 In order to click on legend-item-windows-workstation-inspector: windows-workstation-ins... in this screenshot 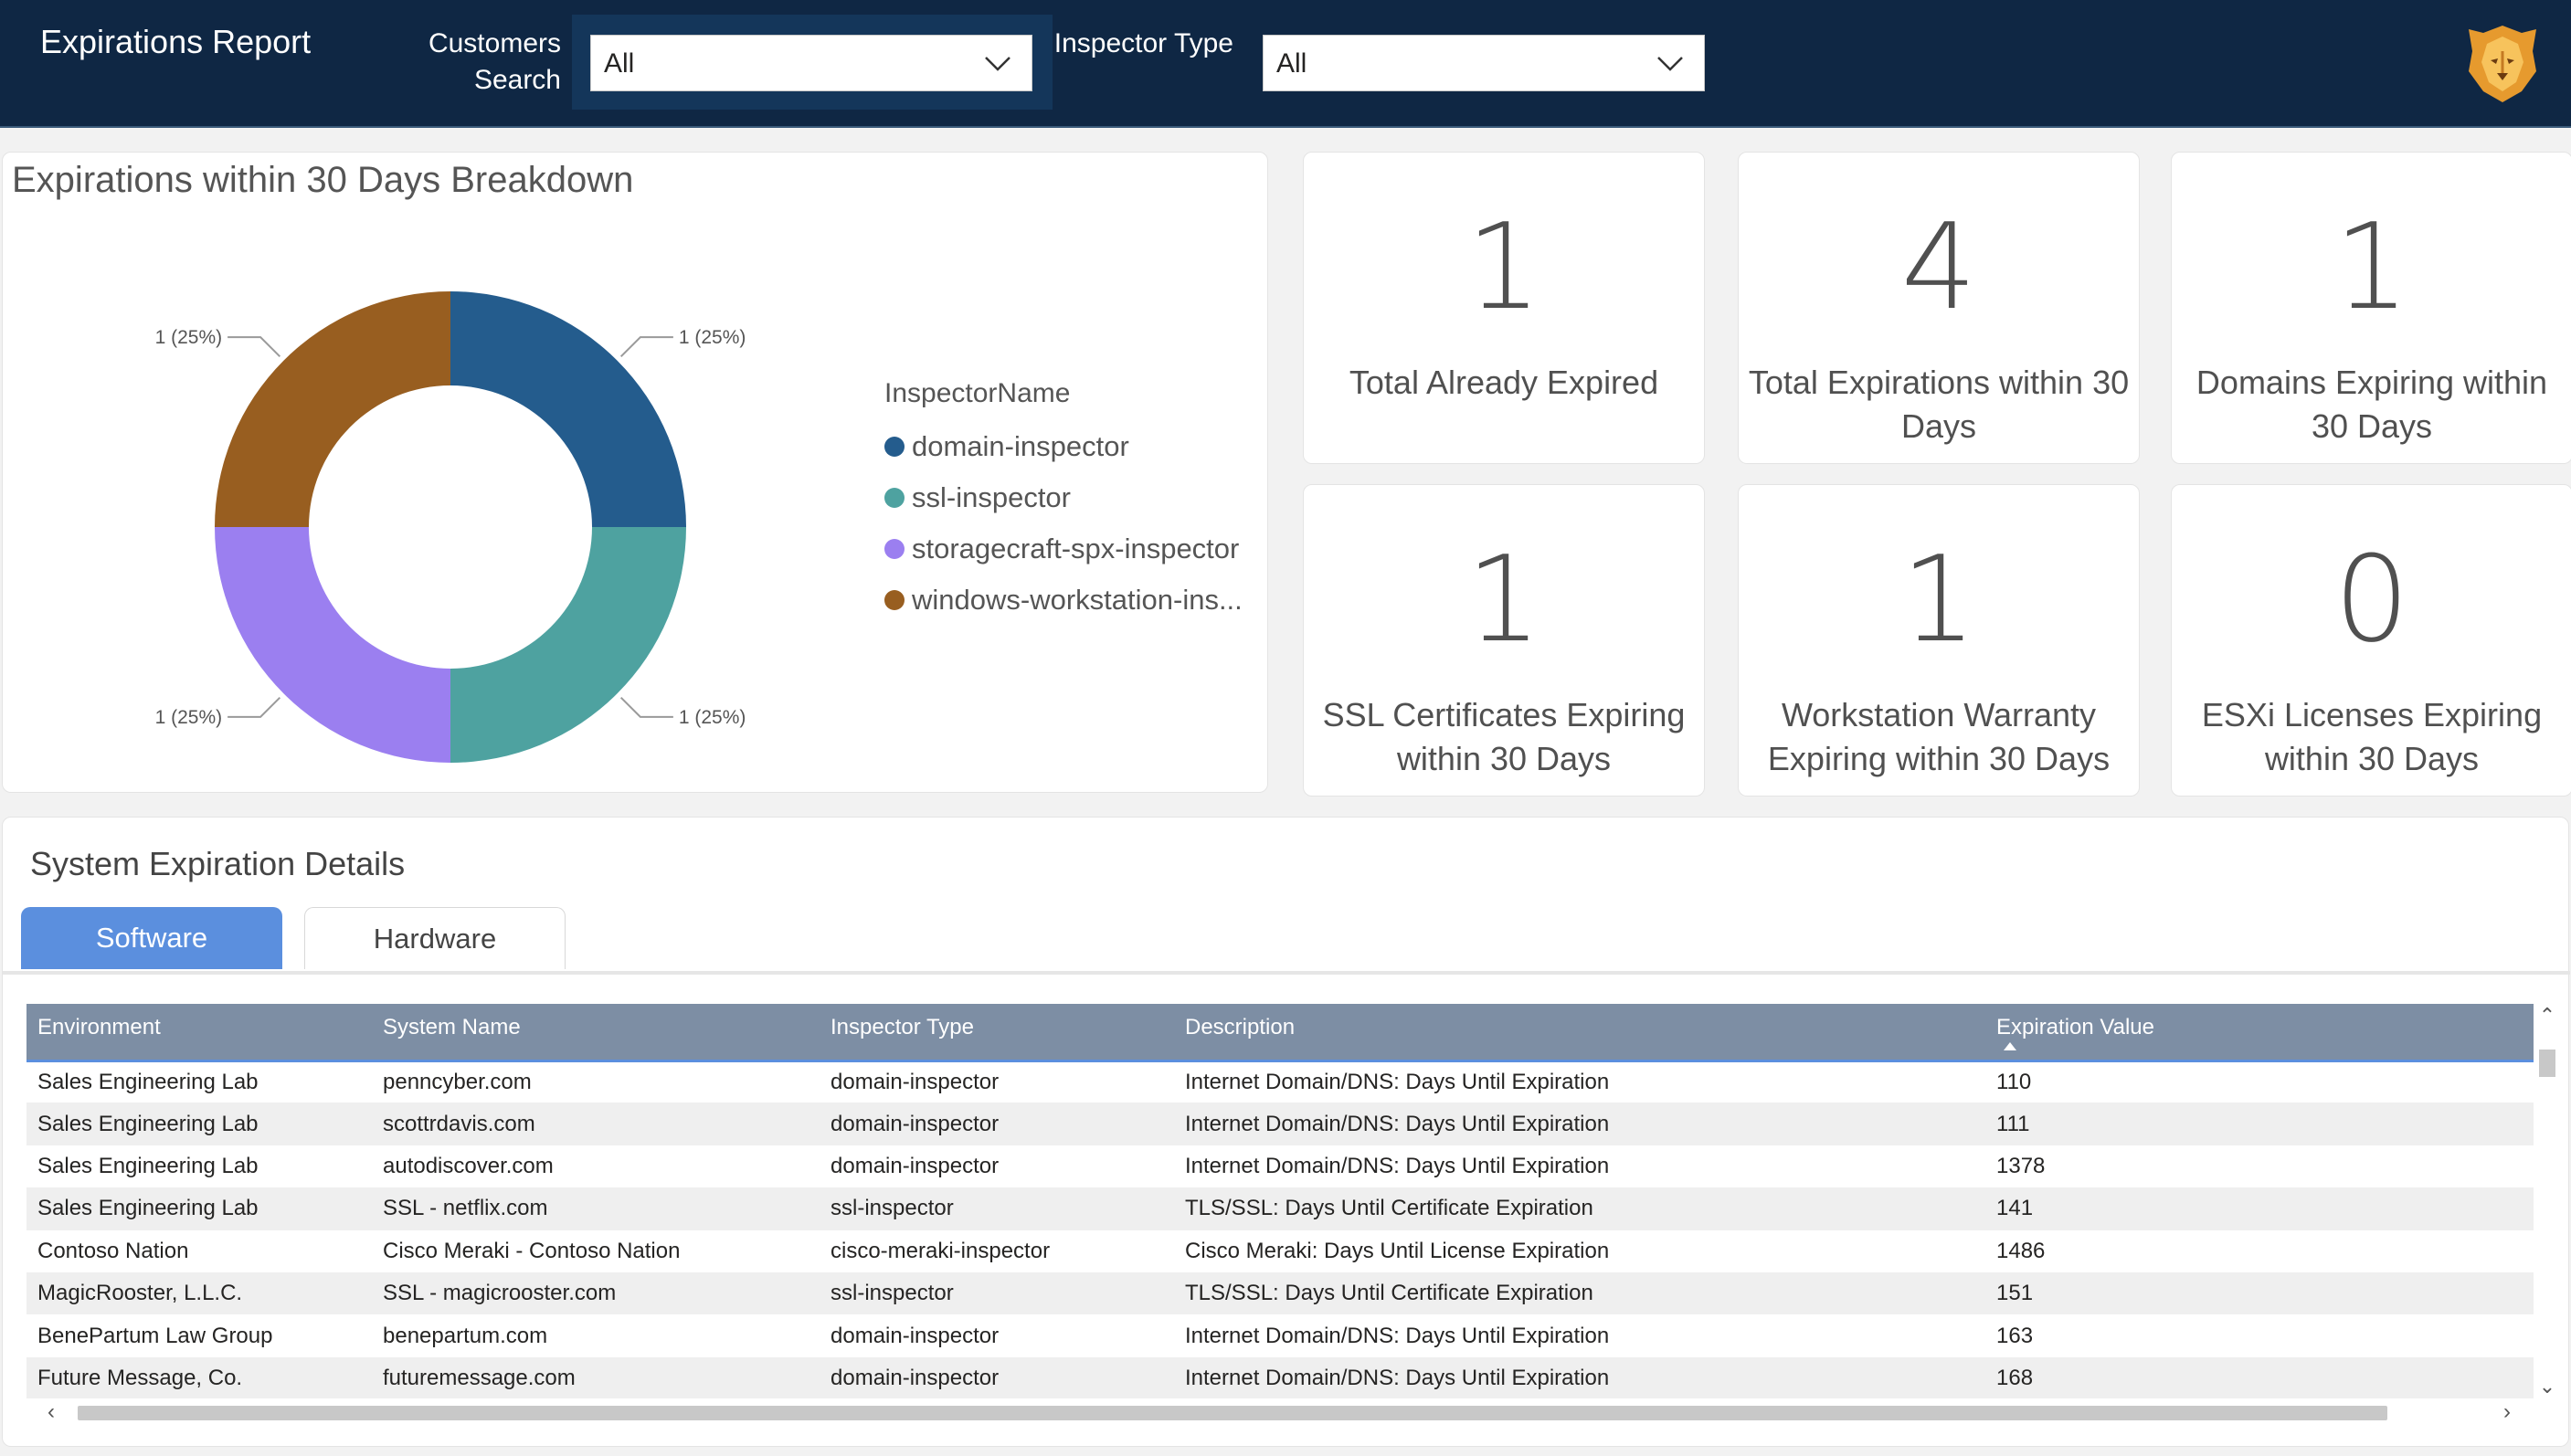, I will do `click(1064, 601)`.